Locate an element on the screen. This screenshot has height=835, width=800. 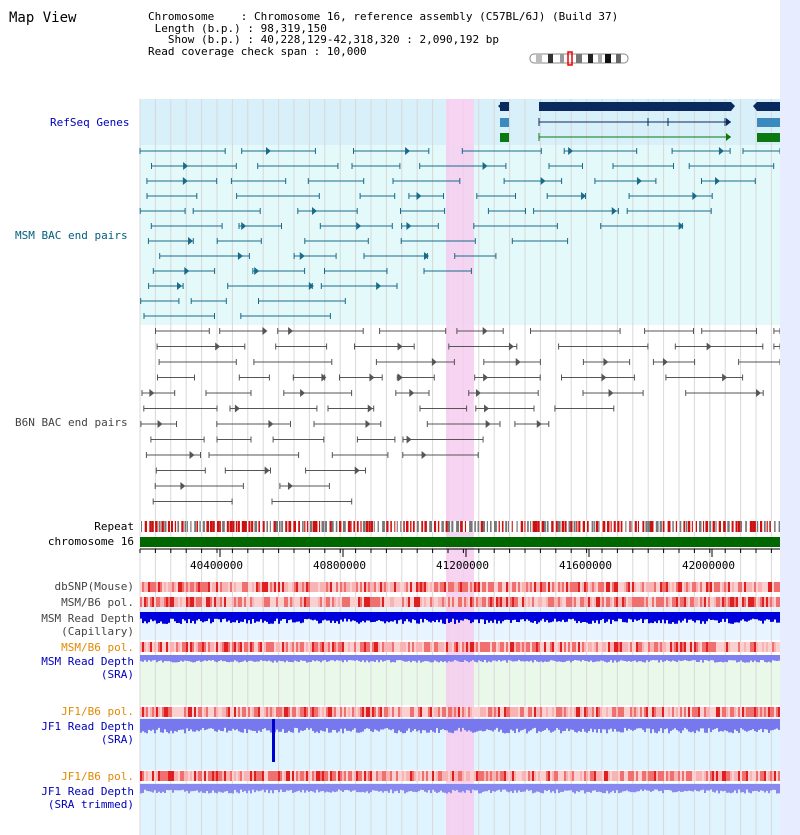
chromosome-ideogram is located at coordinates (579, 58).